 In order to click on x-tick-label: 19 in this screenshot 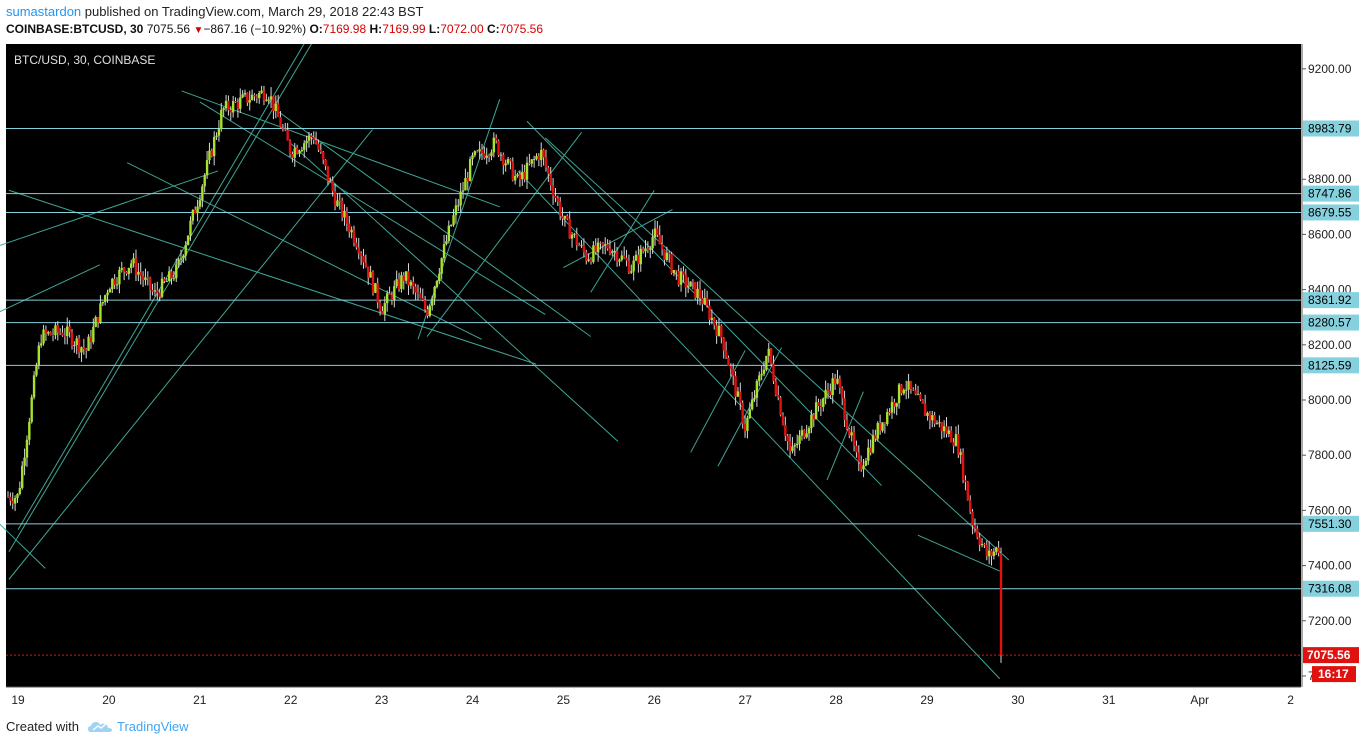, I will do `click(18, 700)`.